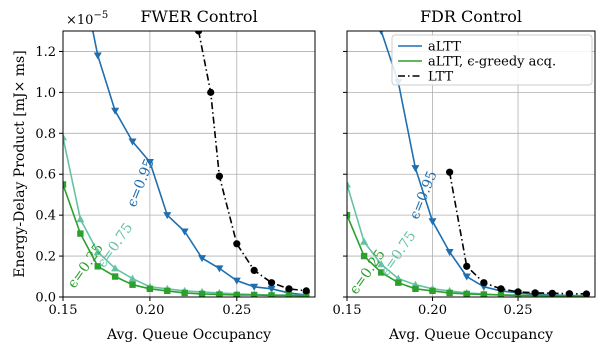 This screenshot has height=345, width=603. What do you see at coordinates (45, 175) in the screenshot?
I see `y-tick-label: 0.6` at bounding box center [45, 175].